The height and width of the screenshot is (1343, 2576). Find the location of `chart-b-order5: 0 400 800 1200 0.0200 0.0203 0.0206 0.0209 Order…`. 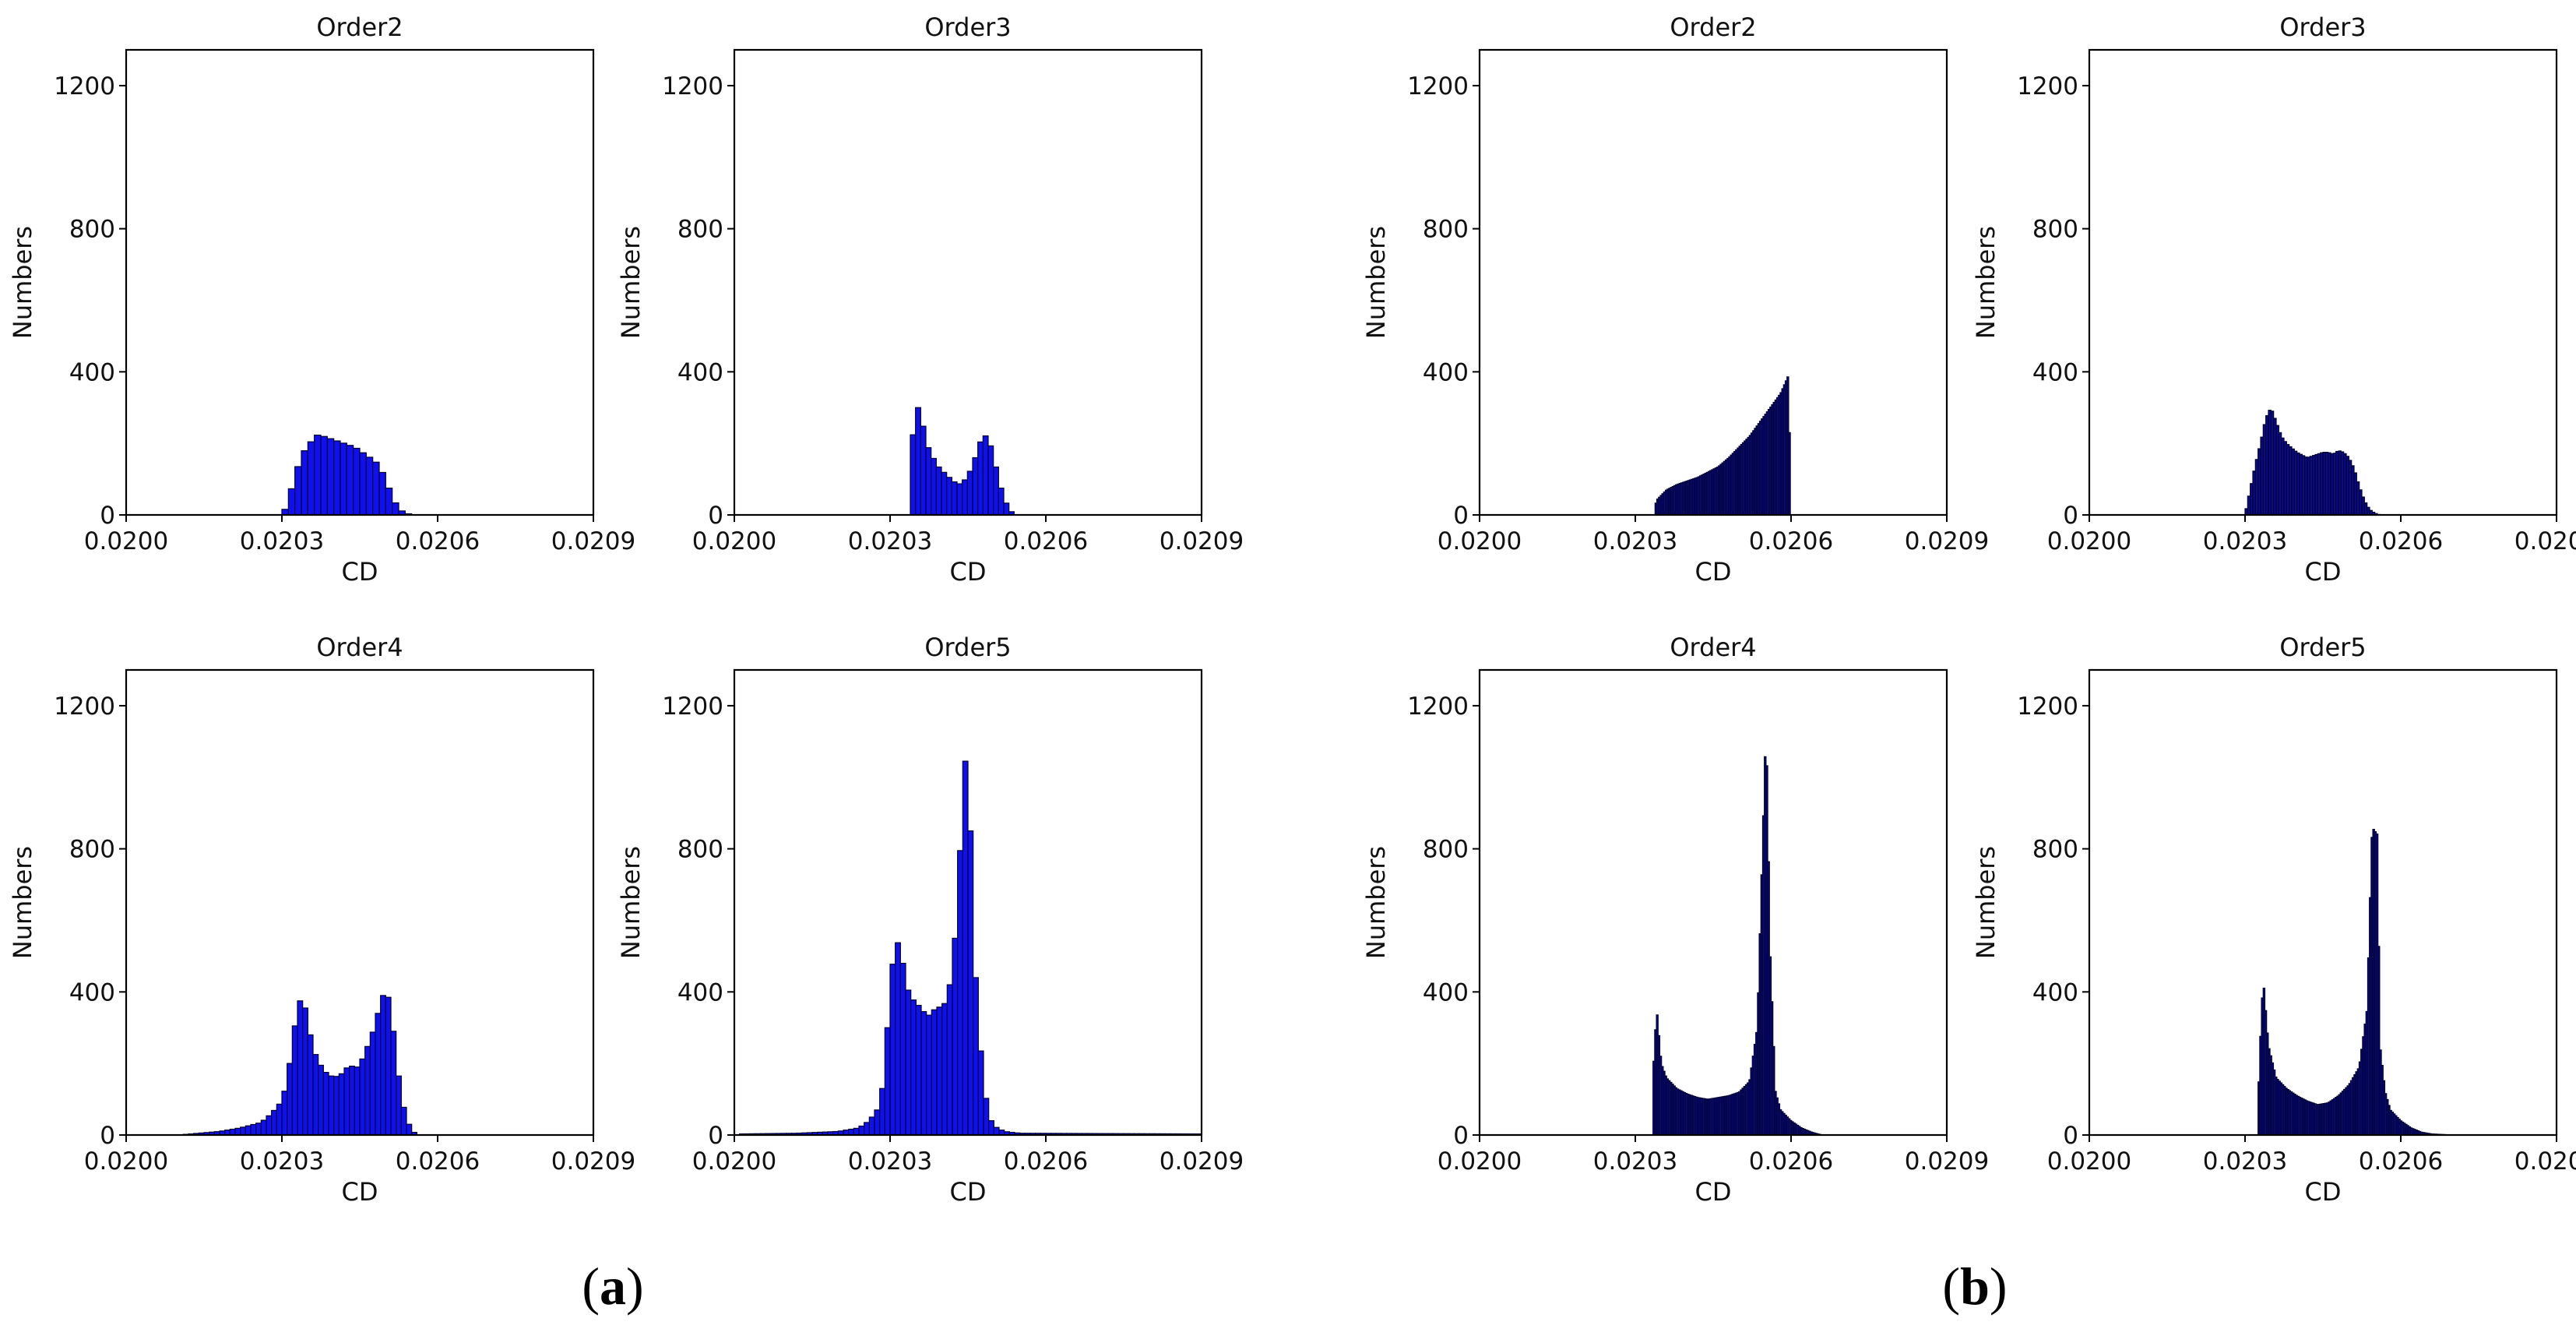

chart-b-order5: 0 400 800 1200 0.0200 0.0203 0.0206 0.0209 Order… is located at coordinates (2273, 920).